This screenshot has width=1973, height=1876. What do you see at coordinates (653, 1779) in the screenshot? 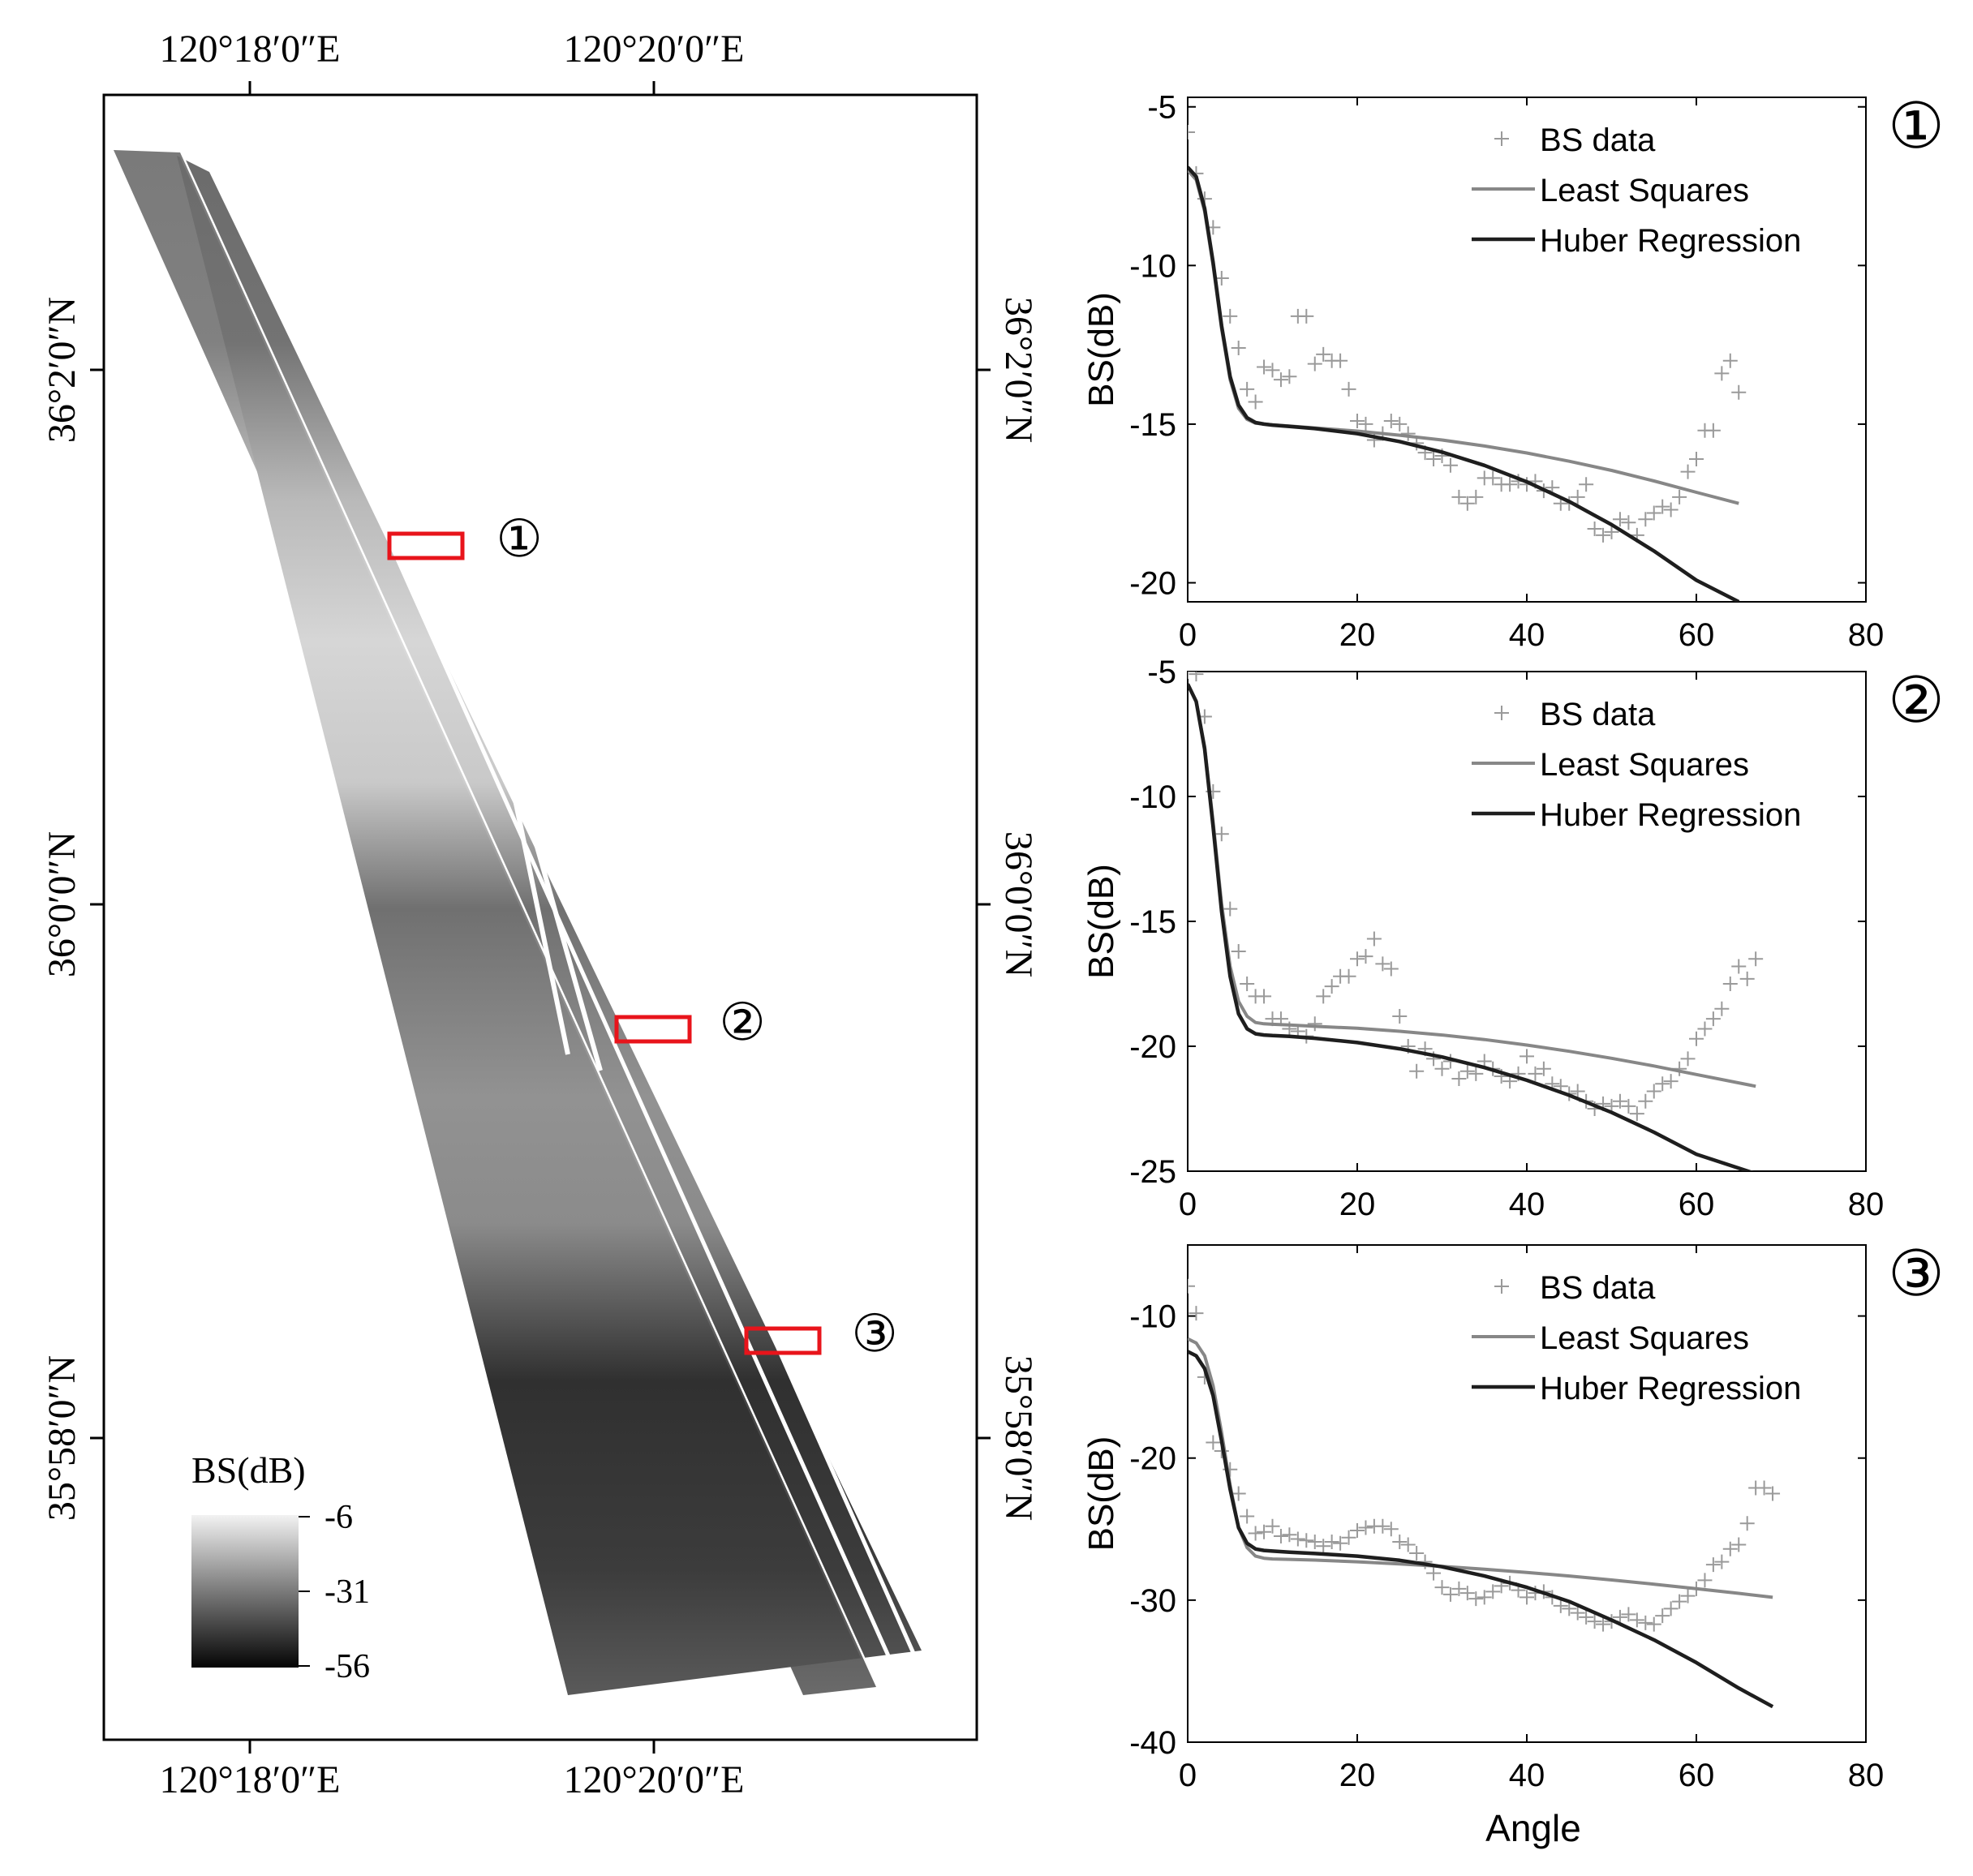
I see `lon-label-bottom: 120°20′0″E` at bounding box center [653, 1779].